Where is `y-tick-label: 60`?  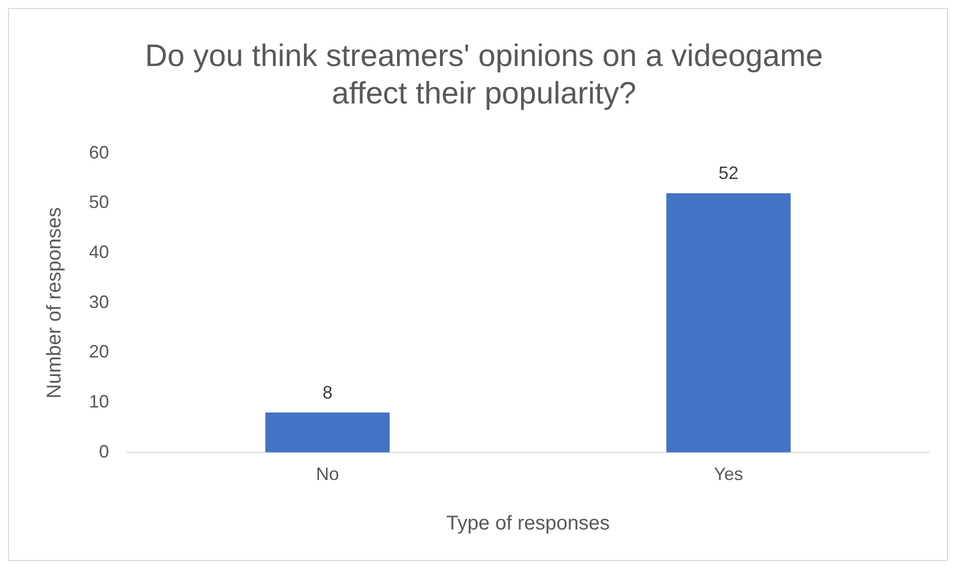
y-tick-label: 60 is located at coordinates (99, 152).